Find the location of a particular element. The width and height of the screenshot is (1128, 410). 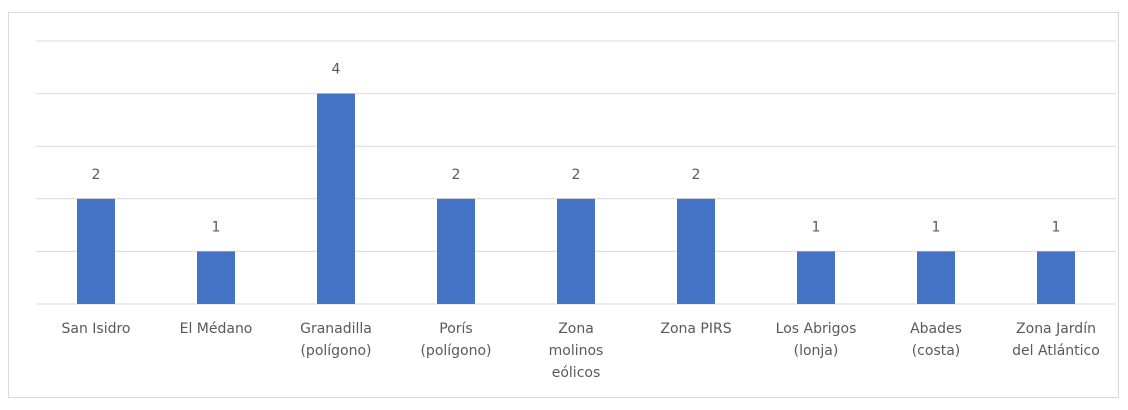

x-tick-label: San Isidro is located at coordinates (96, 329).